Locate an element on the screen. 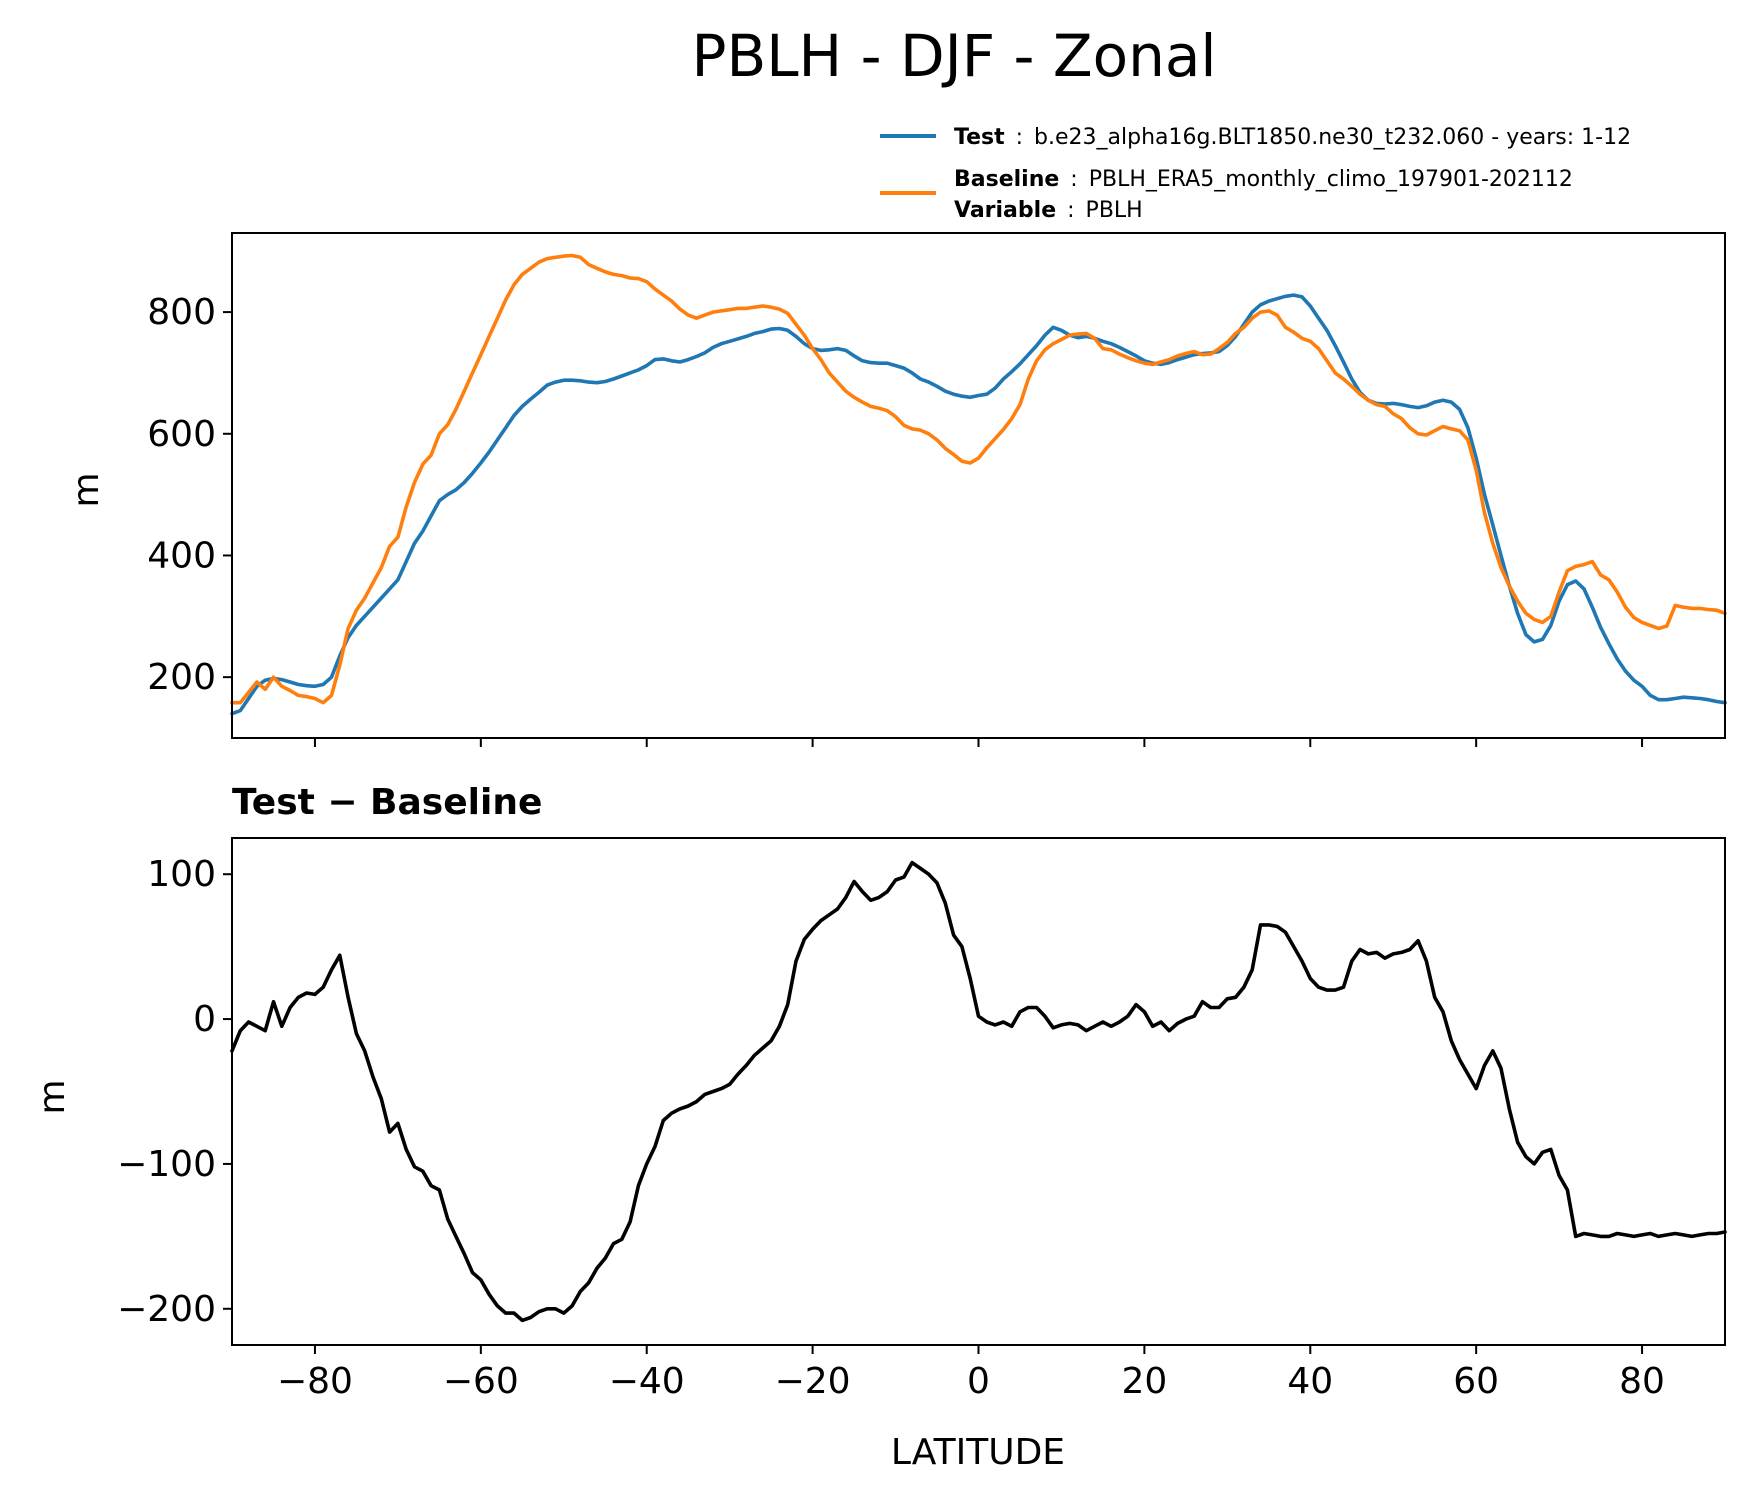 Image resolution: width=1748 pixels, height=1496 pixels. x-tick-label: 60 is located at coordinates (1476, 1381).